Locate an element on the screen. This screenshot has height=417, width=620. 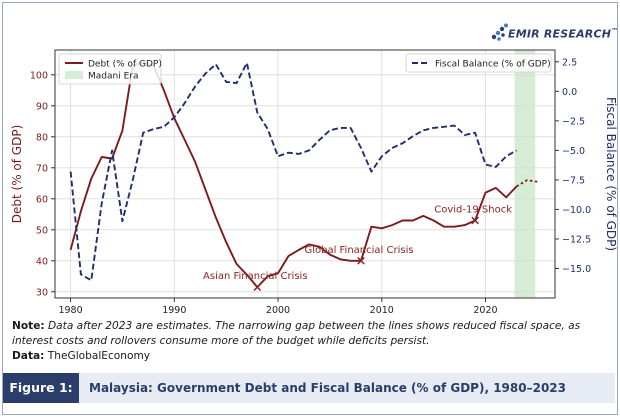
y-right-tick-label: −5.0 is located at coordinates (573, 151).